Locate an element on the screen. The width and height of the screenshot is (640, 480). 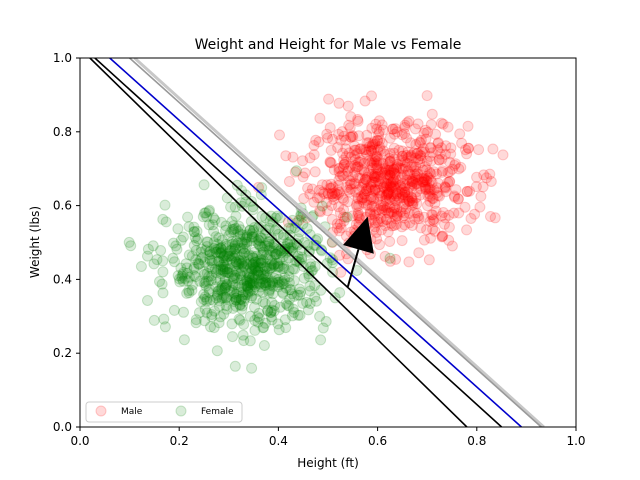
arrow-head is located at coordinates (358, 235).